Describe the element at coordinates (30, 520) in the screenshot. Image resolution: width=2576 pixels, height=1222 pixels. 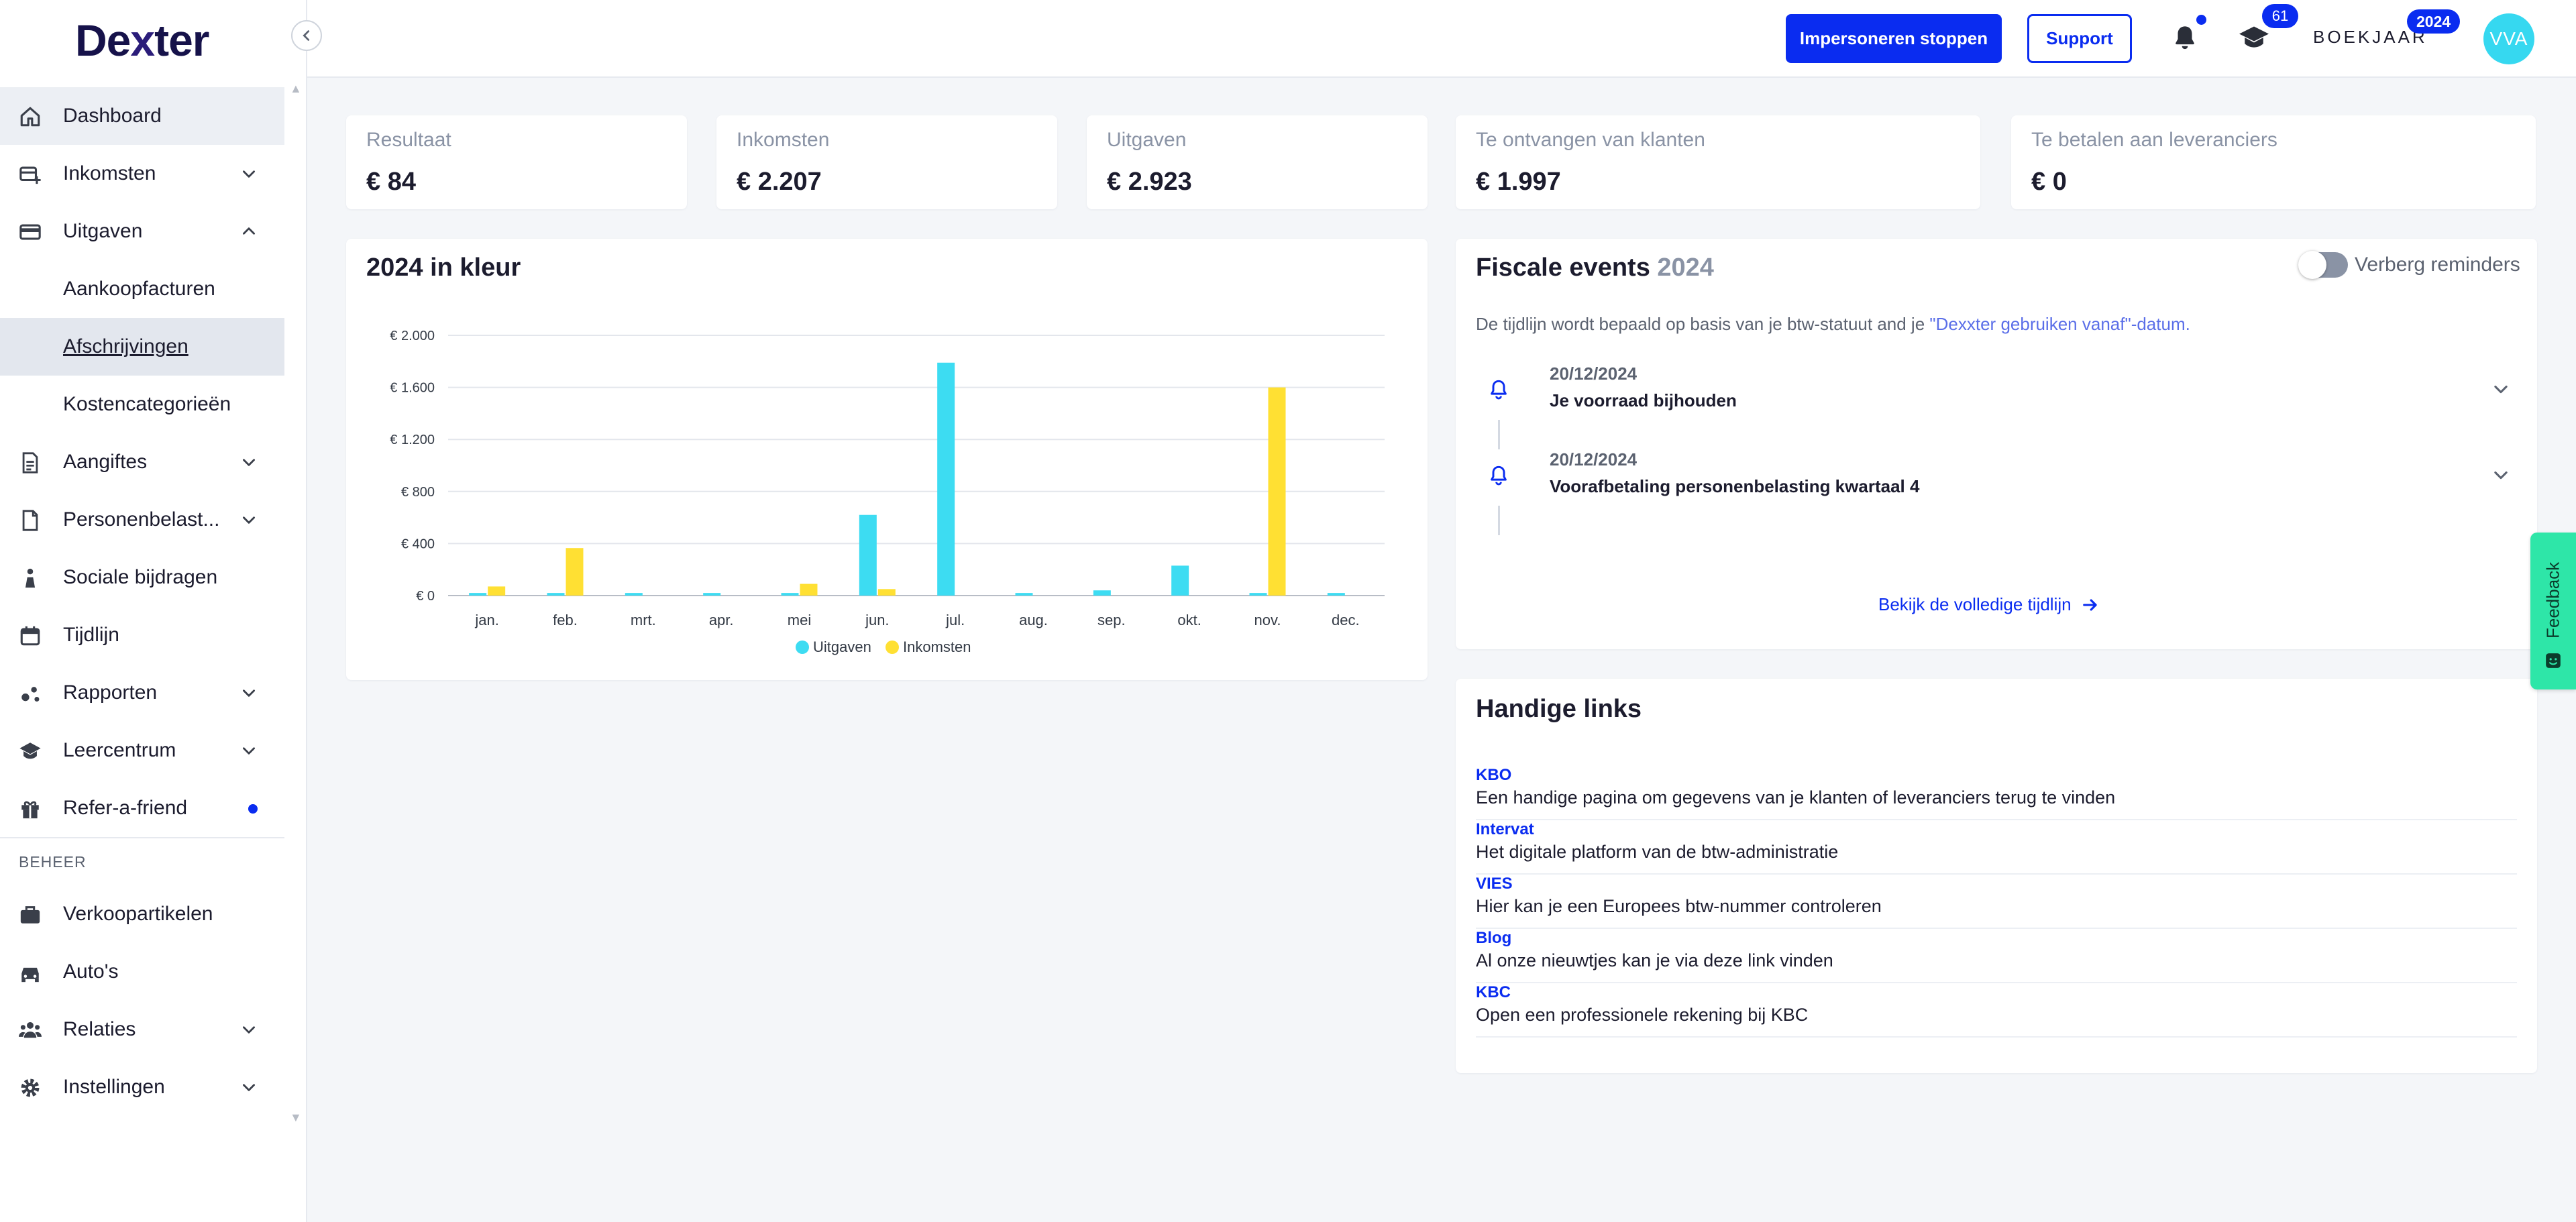
I see `file-icon` at that location.